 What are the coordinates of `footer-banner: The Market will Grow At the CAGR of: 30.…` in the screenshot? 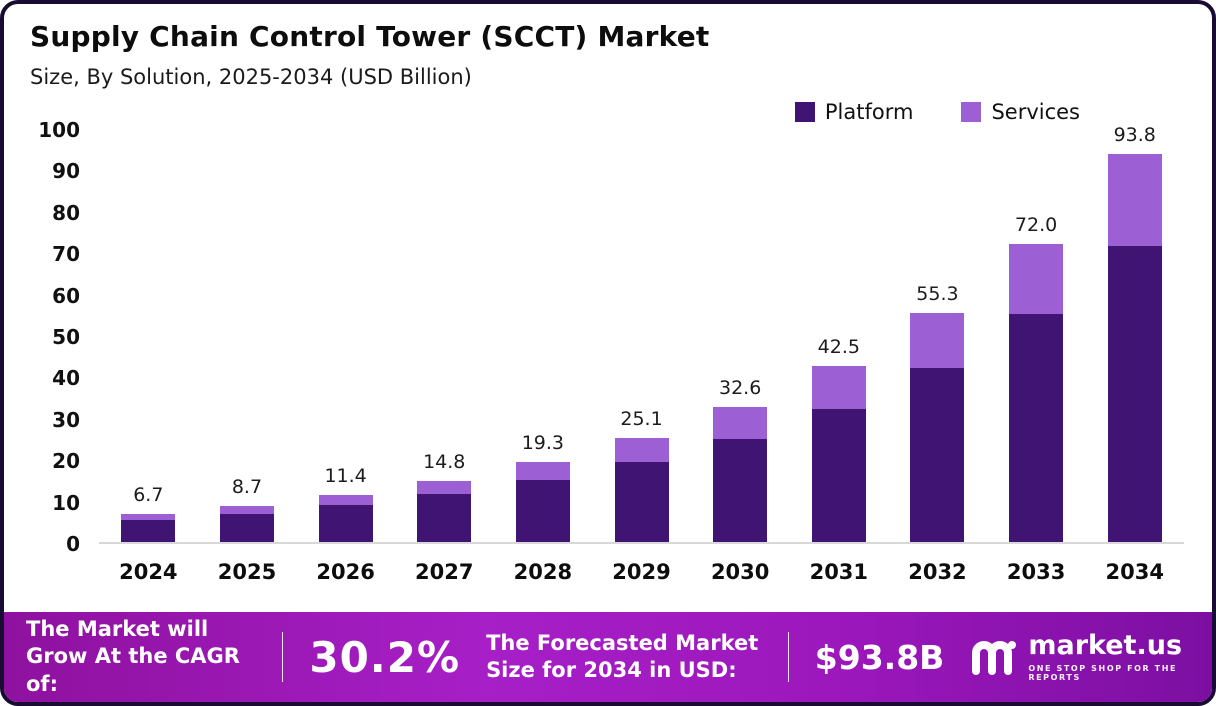 It's located at (608, 657).